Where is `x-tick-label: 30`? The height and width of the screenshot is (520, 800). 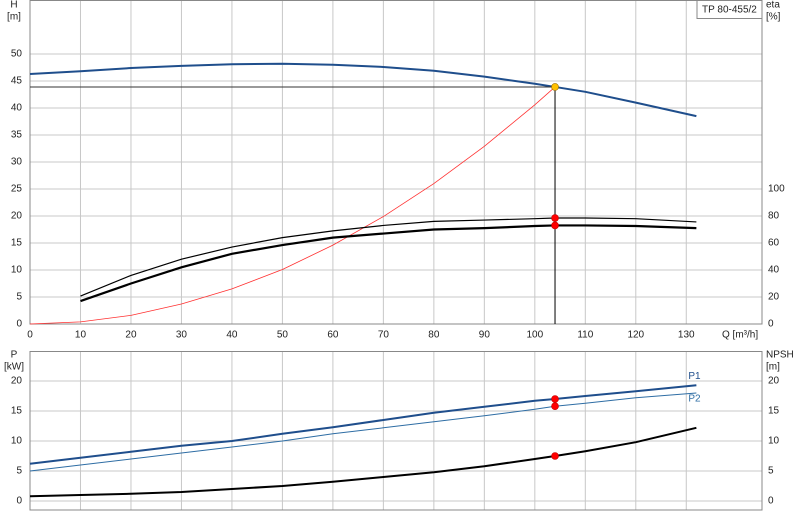
x-tick-label: 30 is located at coordinates (182, 335).